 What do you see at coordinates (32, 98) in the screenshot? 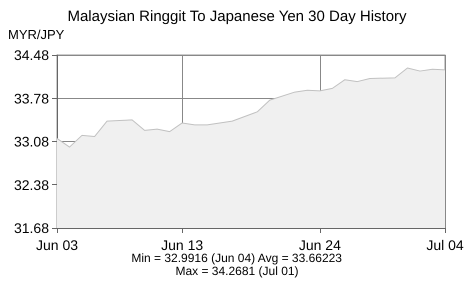
I see `y-tick-label: 33.78` at bounding box center [32, 98].